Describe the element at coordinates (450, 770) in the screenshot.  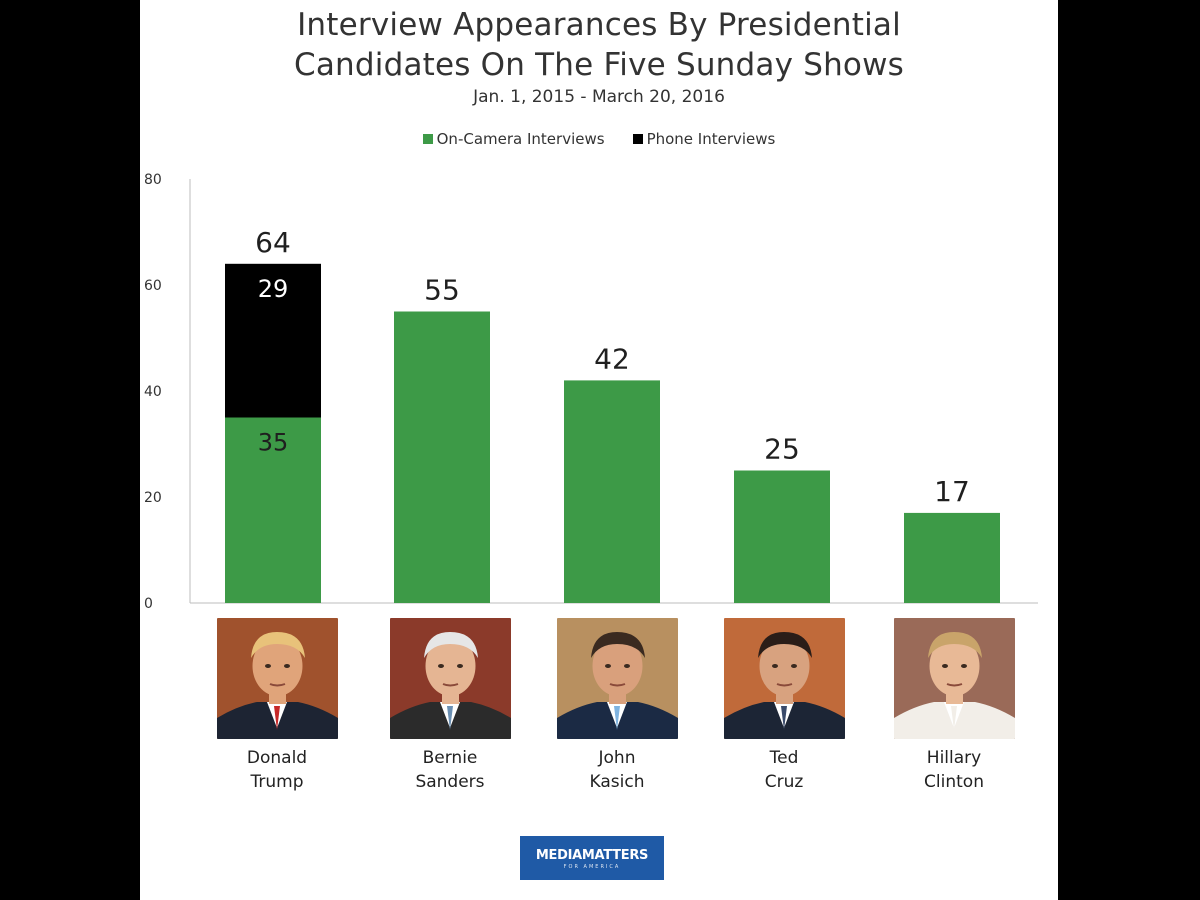
I see `candidate-name: Bernie Sanders` at that location.